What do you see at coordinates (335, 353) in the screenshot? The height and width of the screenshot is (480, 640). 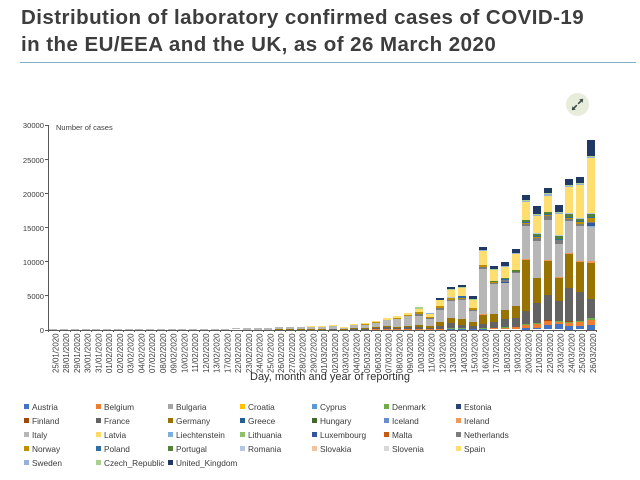 I see `svg-text: 02/03/2020` at bounding box center [335, 353].